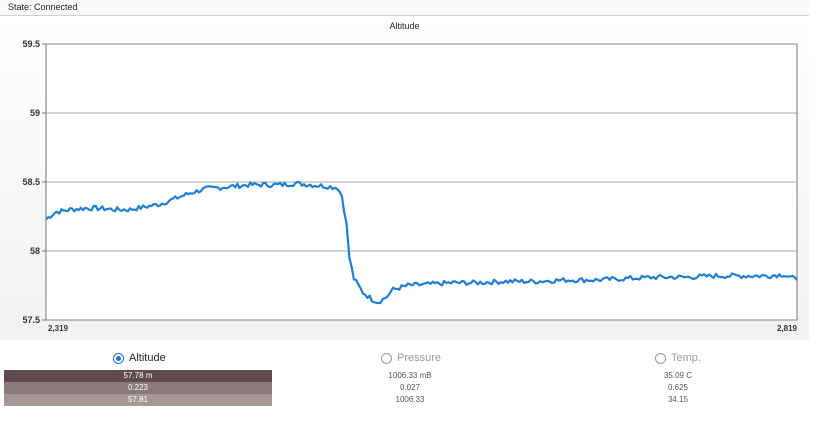 This screenshot has width=823, height=421. What do you see at coordinates (678, 399) in the screenshot?
I see `temp-third-value: 34.15` at bounding box center [678, 399].